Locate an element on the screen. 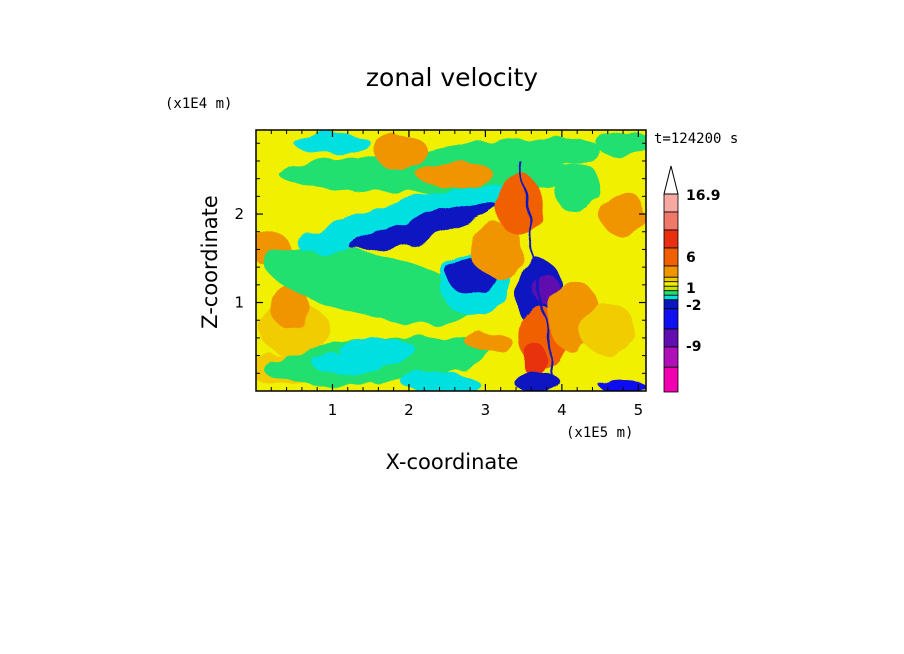  x-tick-label: 2 is located at coordinates (409, 410).